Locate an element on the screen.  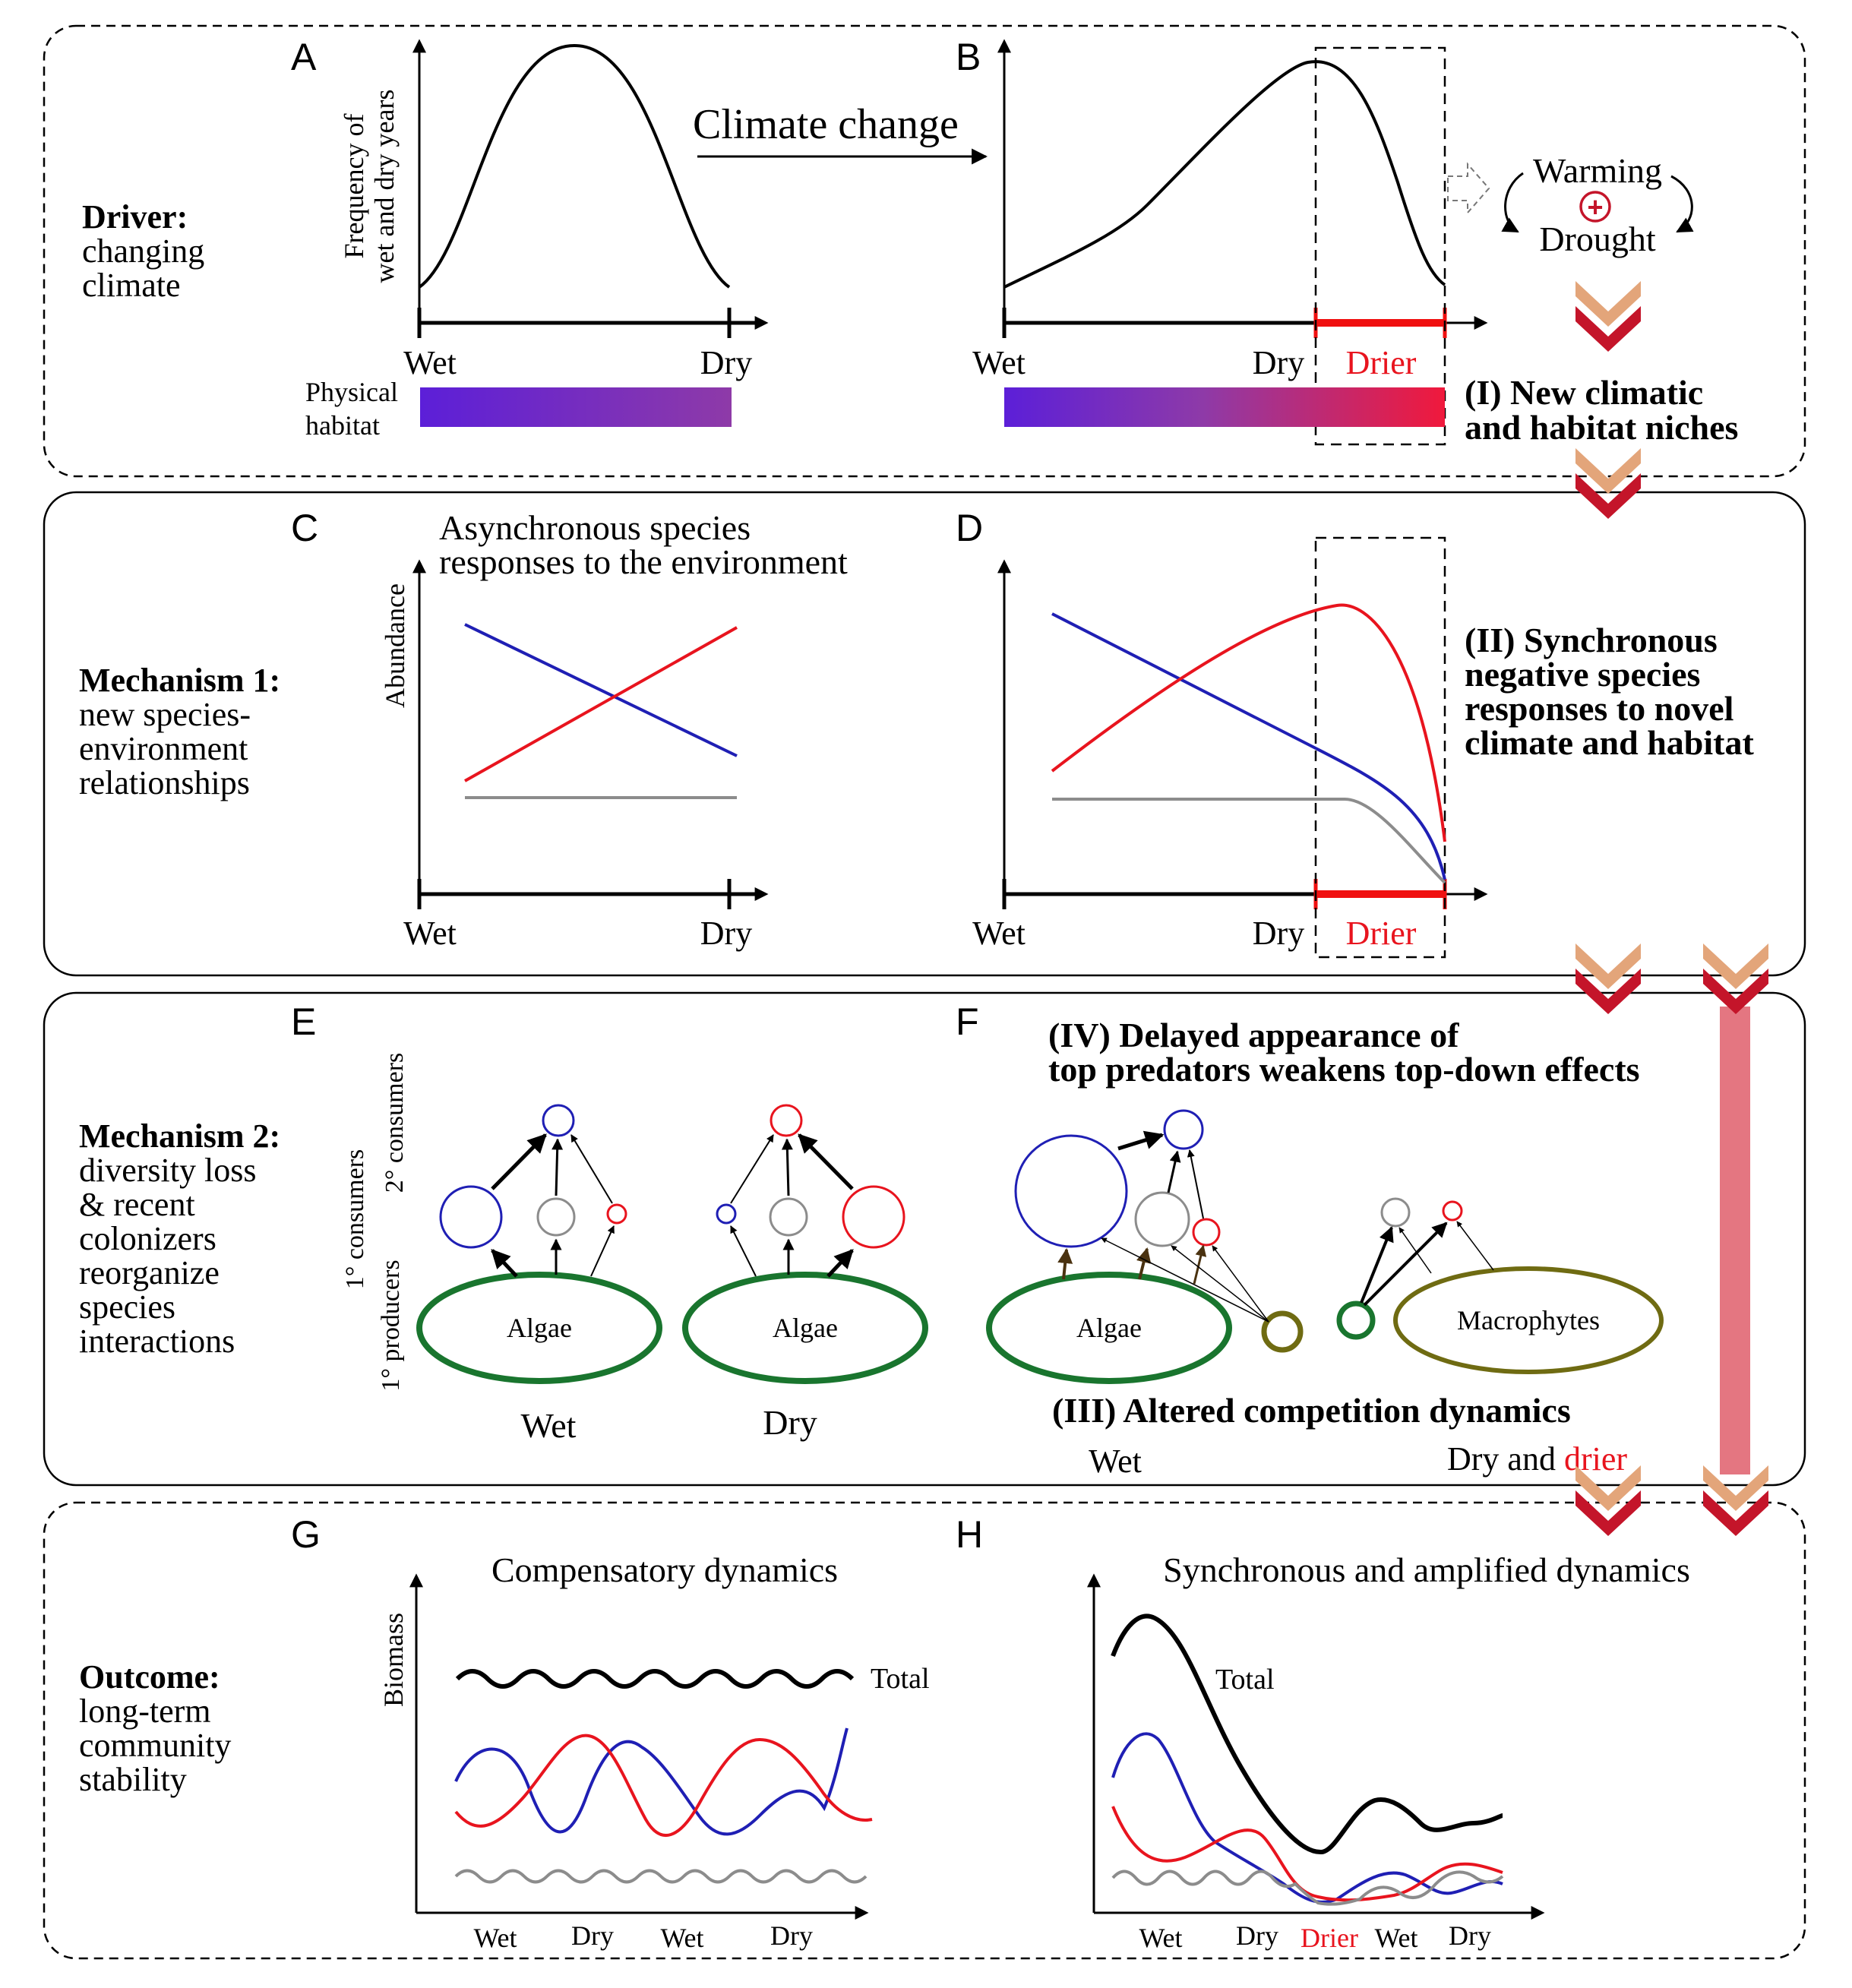
consumer-blue-small is located at coordinates (726, 1214).